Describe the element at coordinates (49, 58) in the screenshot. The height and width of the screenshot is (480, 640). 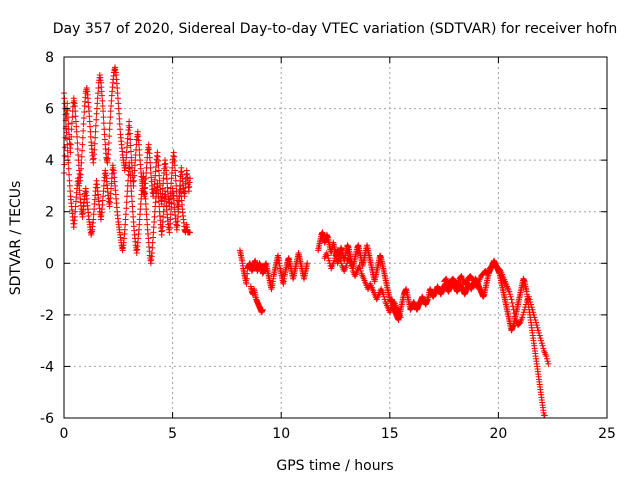
I see `y-tick-label: 8` at that location.